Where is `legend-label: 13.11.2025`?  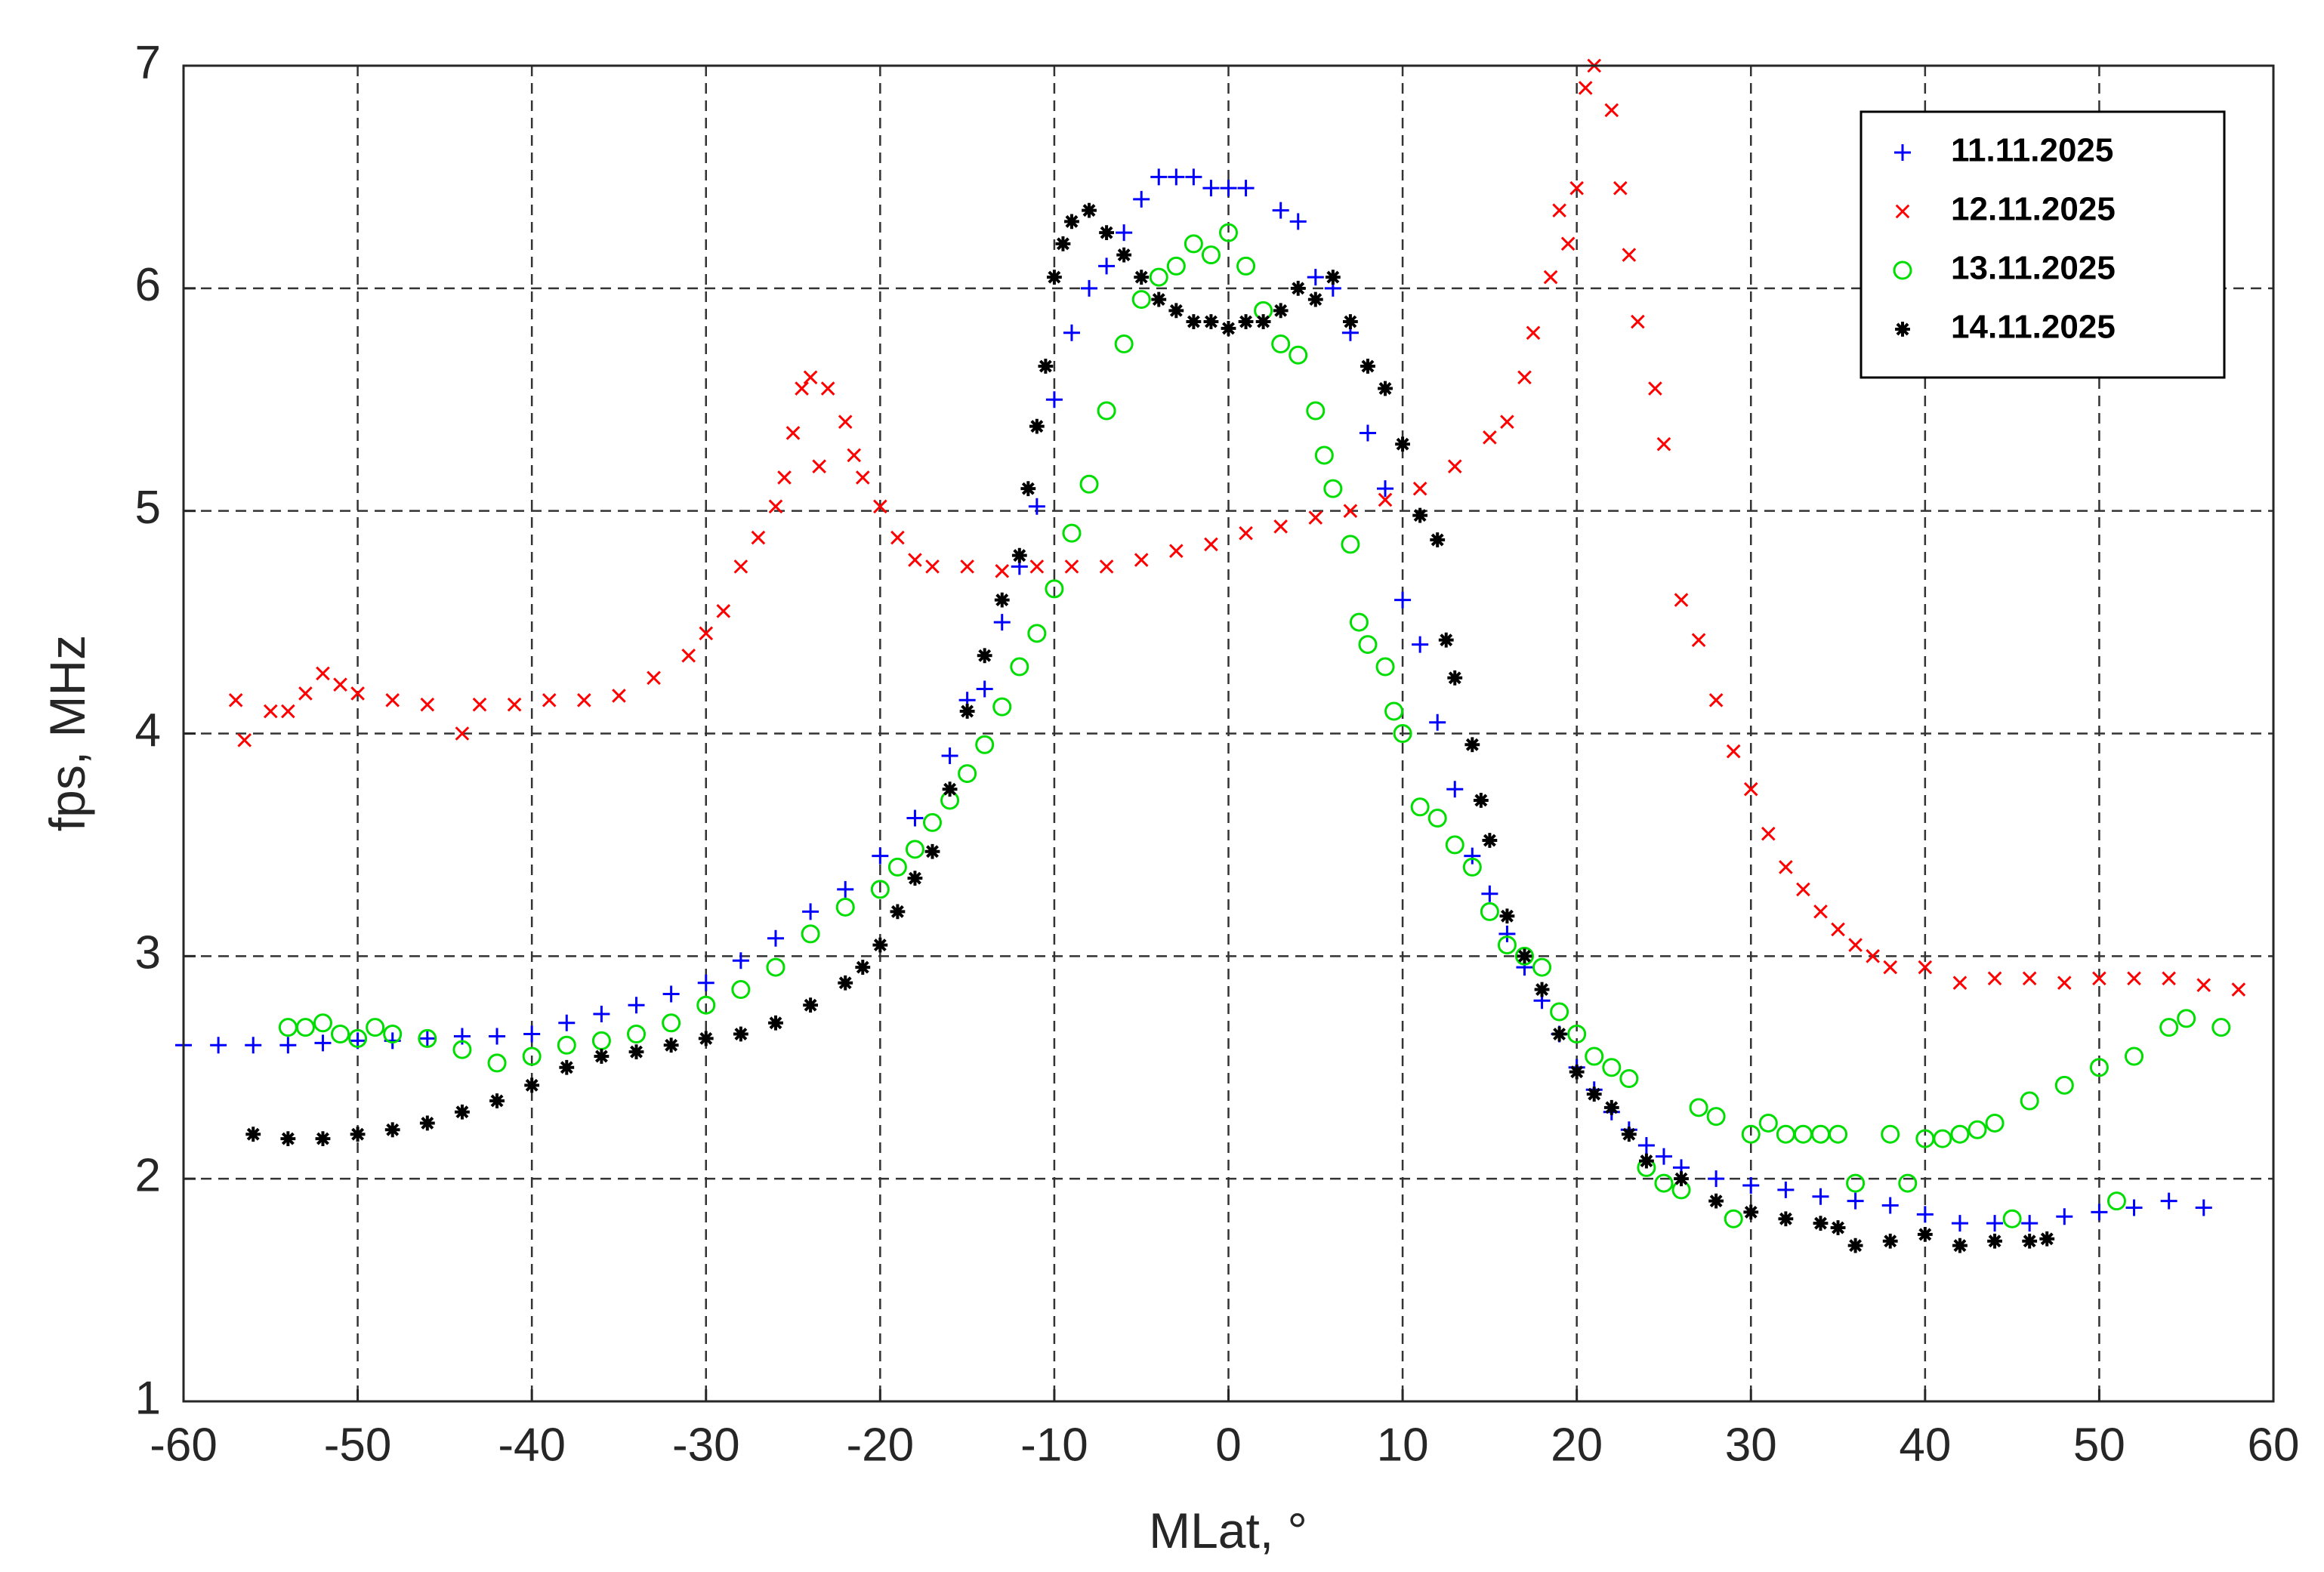
legend-label: 13.11.2025 is located at coordinates (2033, 268).